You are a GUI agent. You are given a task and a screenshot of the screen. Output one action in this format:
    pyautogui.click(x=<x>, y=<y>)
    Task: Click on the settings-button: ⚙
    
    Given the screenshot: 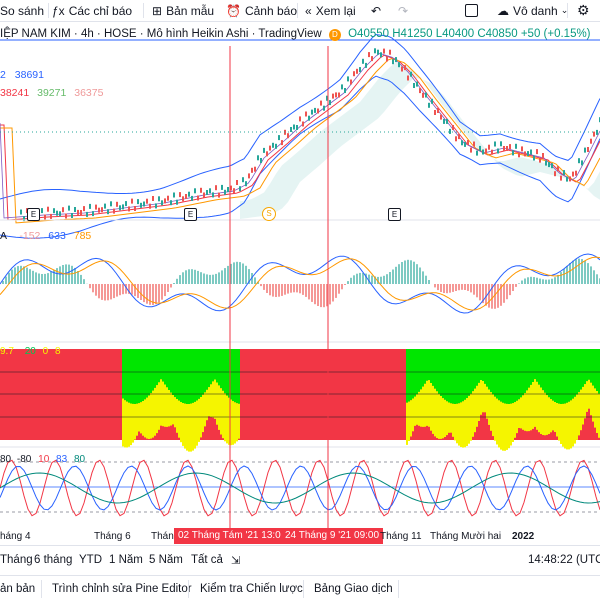 What is the action you would take?
    pyautogui.click(x=585, y=10)
    